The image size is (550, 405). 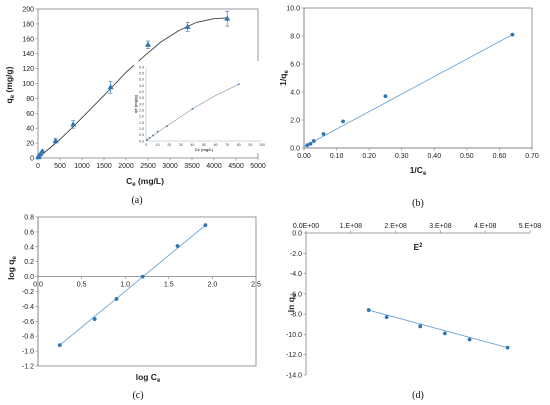 I want to click on panel-a-inset-y-tick-label: 0.0, so click(x=141, y=141).